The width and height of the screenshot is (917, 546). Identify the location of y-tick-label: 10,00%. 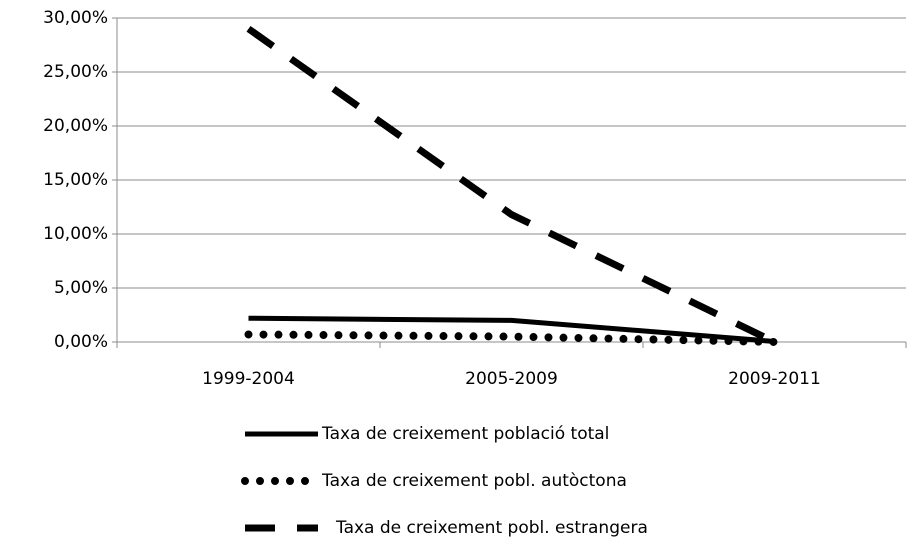
(75, 234).